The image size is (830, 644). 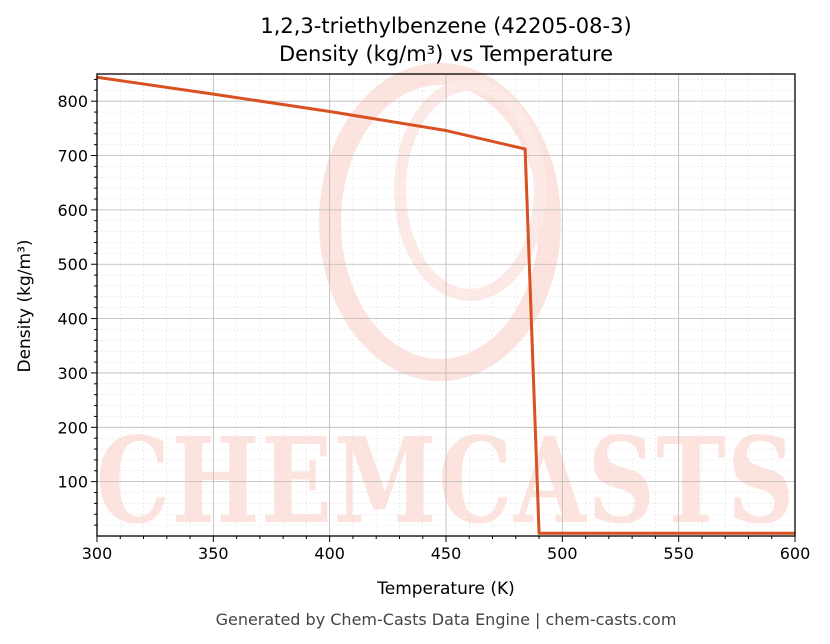 I want to click on y-tick-label: 300, so click(x=72, y=373).